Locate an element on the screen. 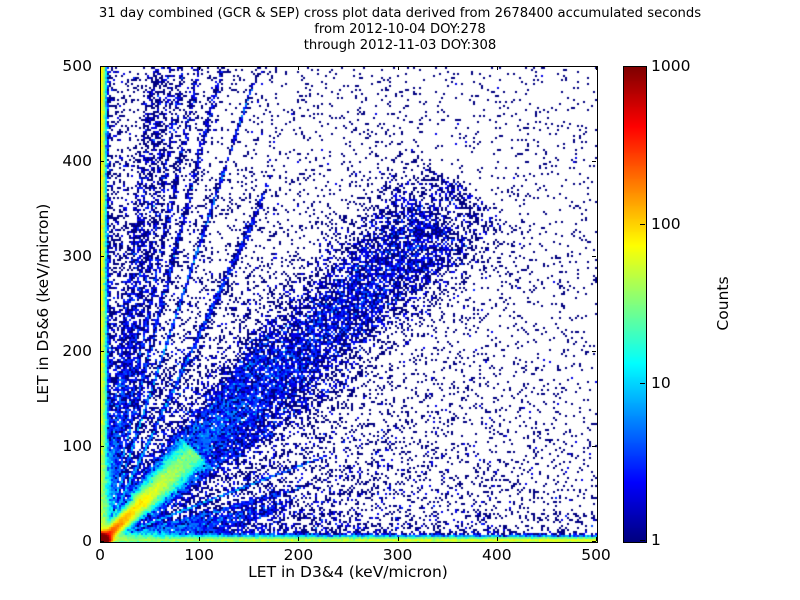  y-tick-label: 500 is located at coordinates (77, 66).